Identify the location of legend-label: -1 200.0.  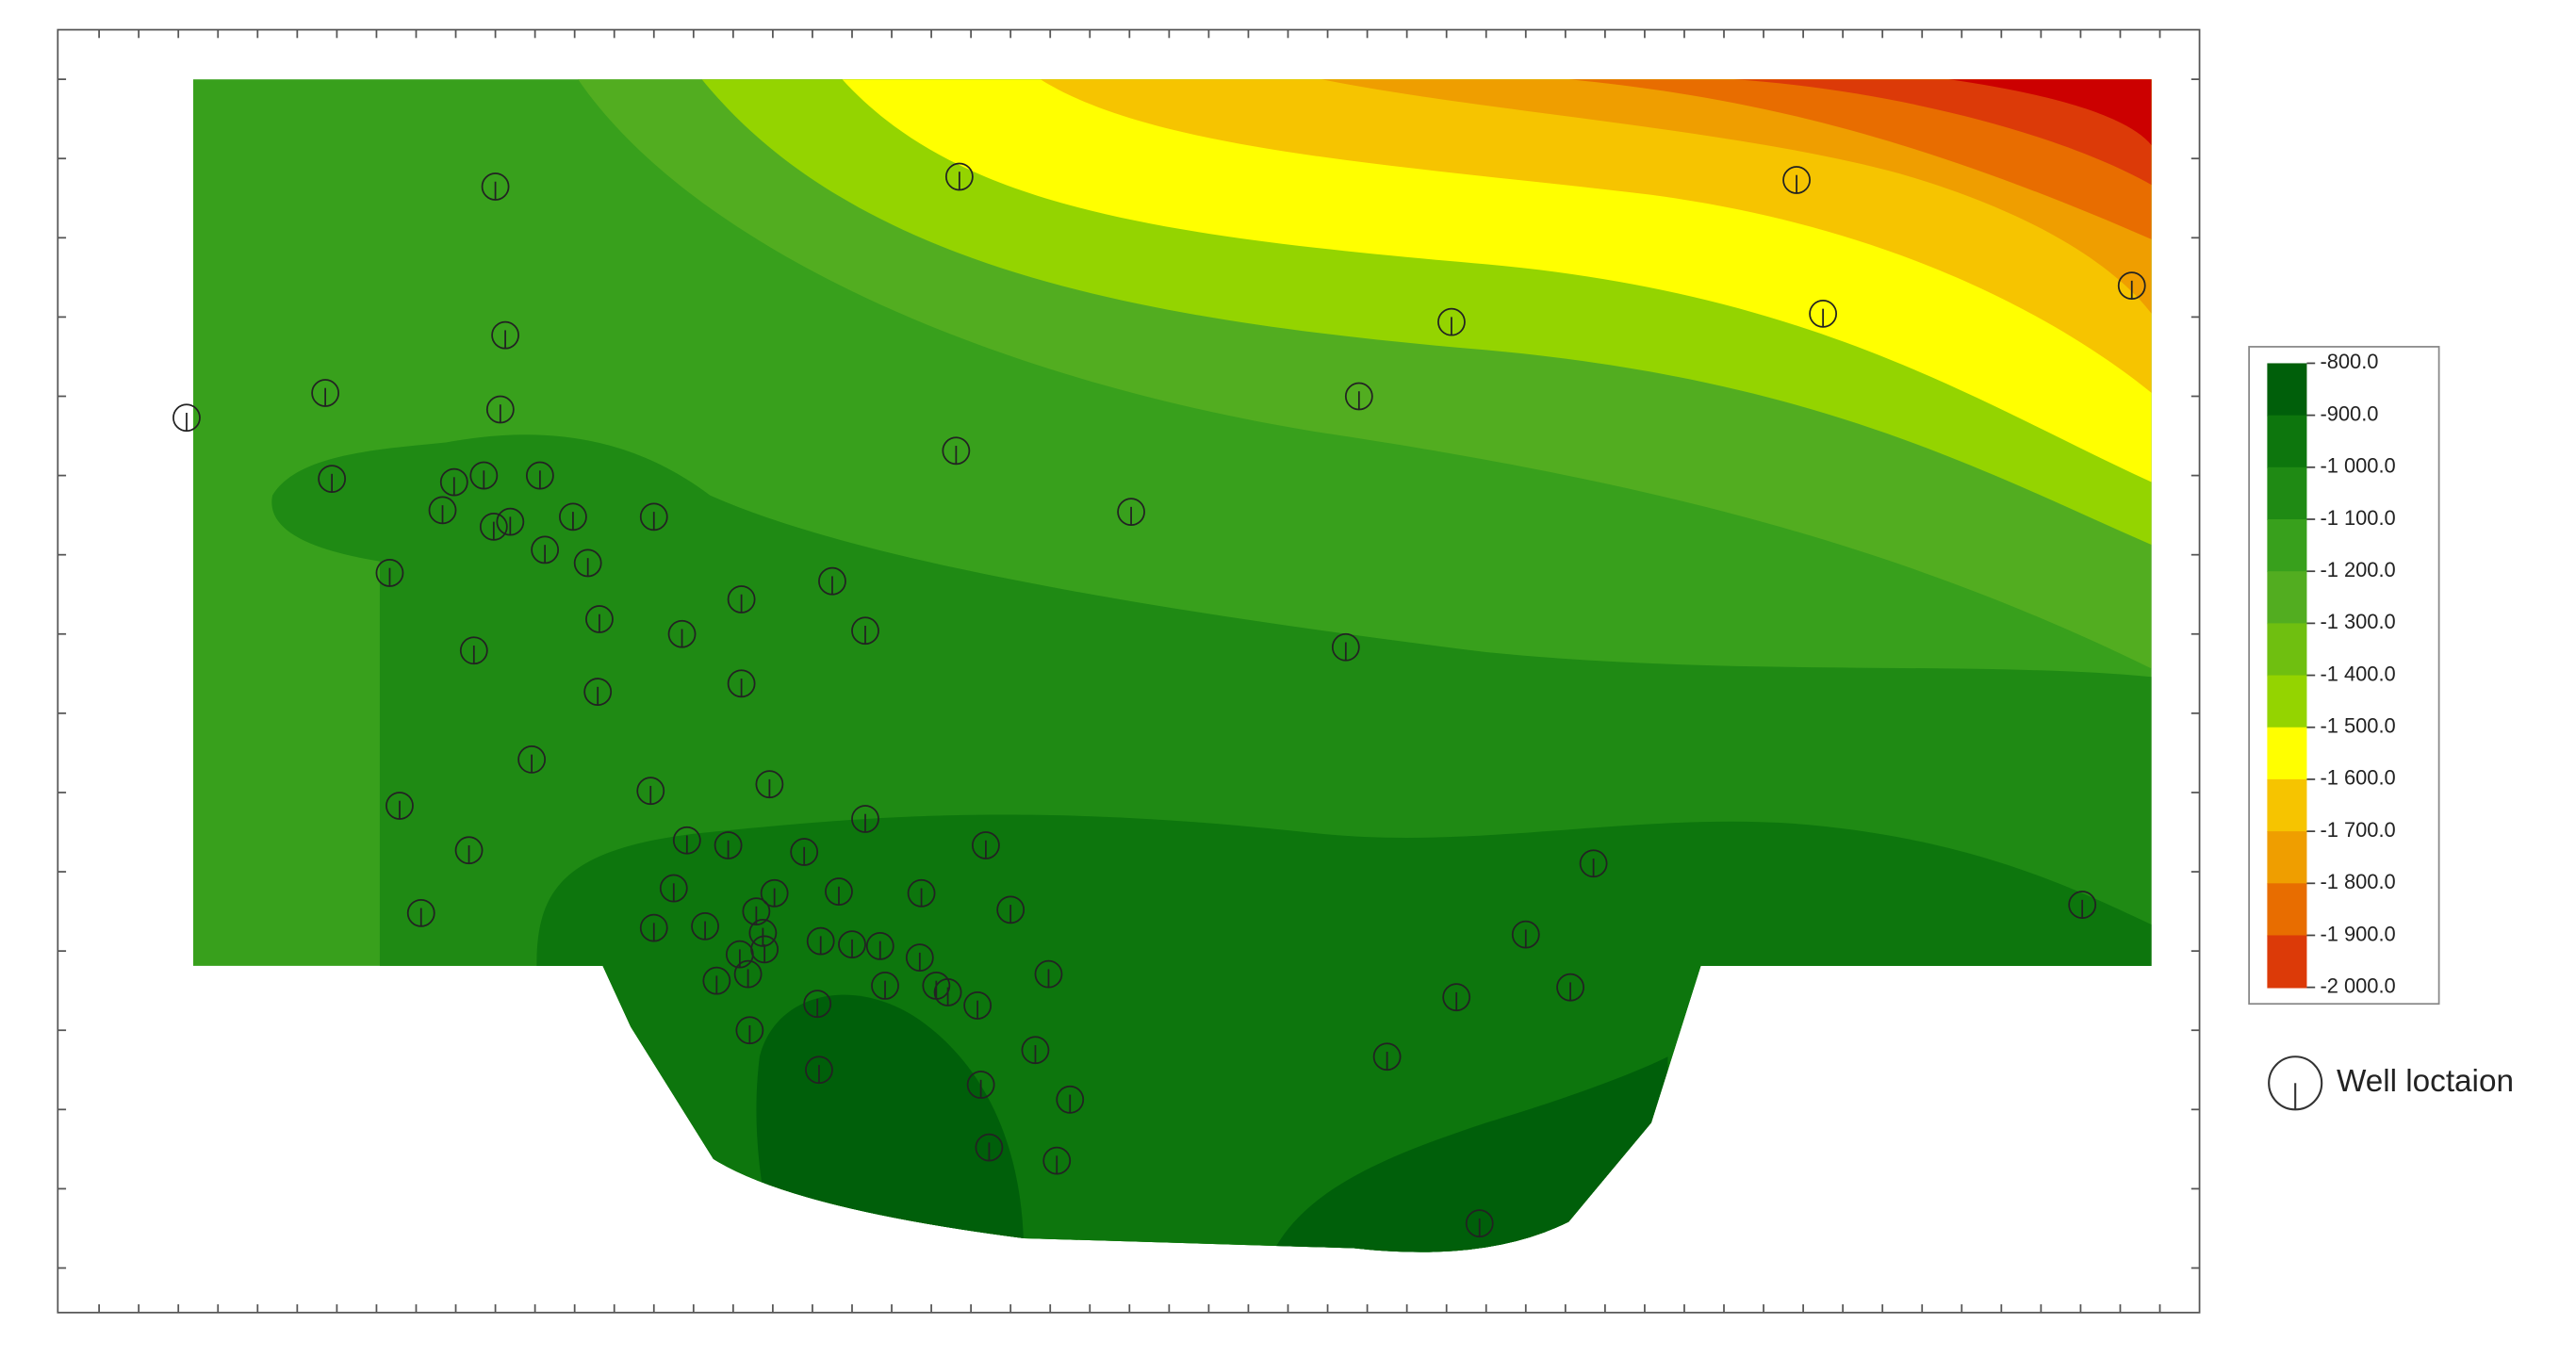
(2357, 569).